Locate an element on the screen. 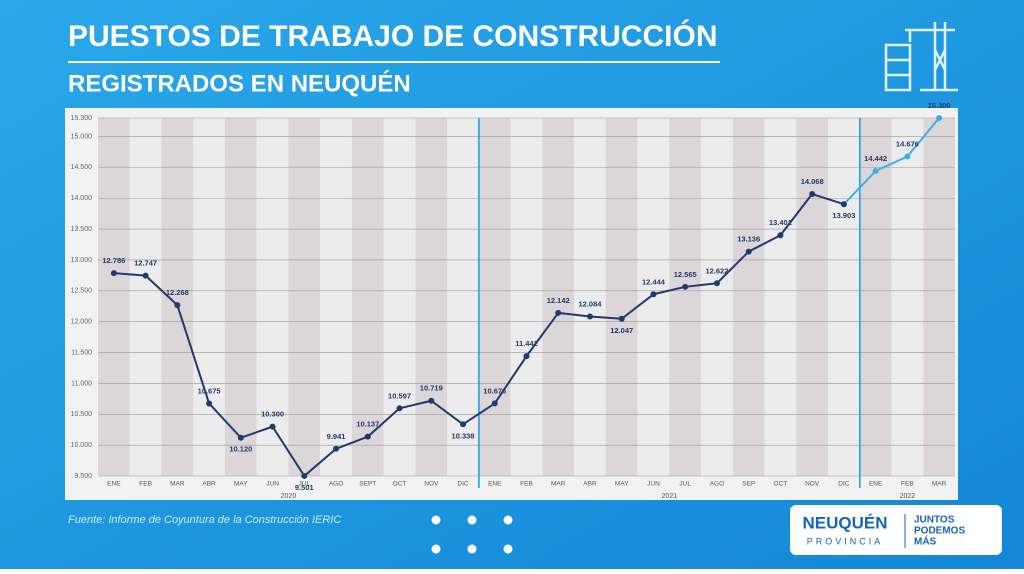  data-label: 14.442 is located at coordinates (875, 158).